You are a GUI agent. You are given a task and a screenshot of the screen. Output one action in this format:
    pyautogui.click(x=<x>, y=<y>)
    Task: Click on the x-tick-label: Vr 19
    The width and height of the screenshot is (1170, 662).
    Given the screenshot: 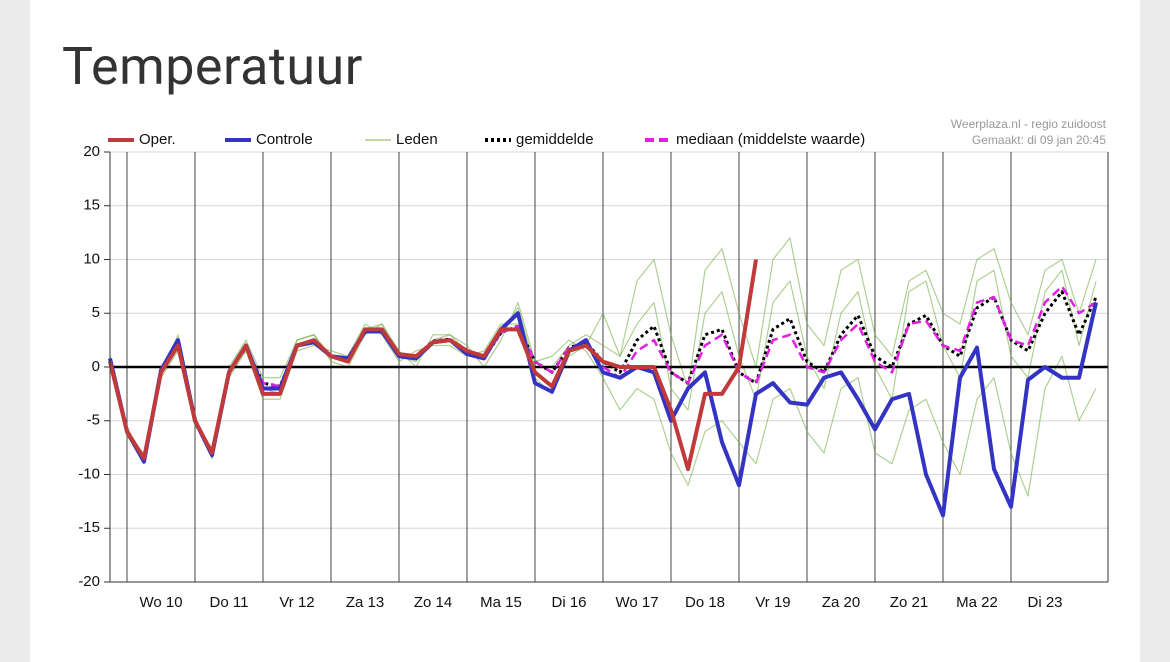 What is the action you would take?
    pyautogui.click(x=772, y=602)
    